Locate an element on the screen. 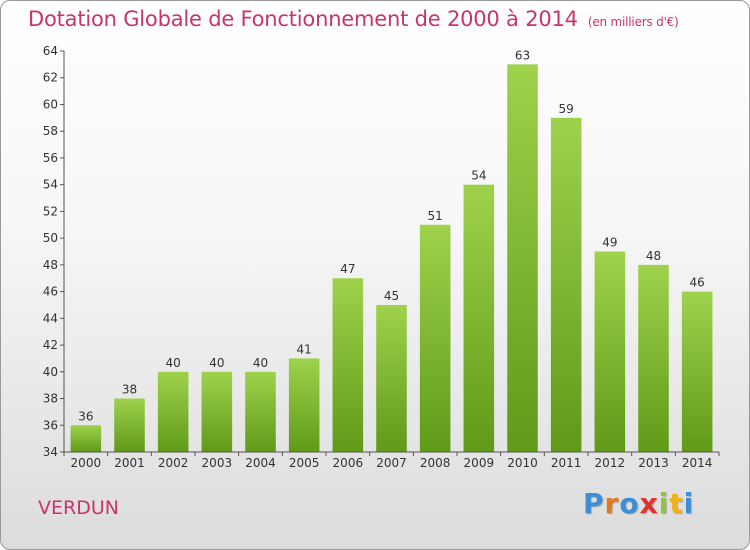  y-tick-label: 42 is located at coordinates (50, 345).